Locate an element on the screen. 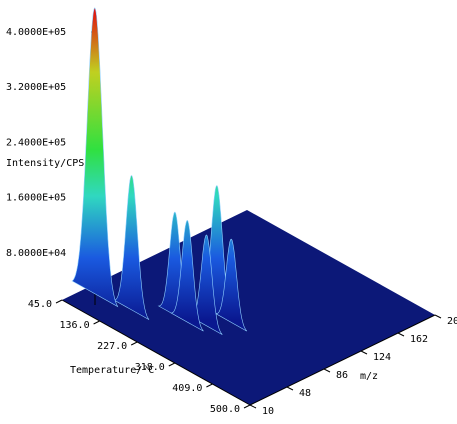 The height and width of the screenshot is (424, 457). z-tick-label: 3.2000E+05 is located at coordinates (36, 87).